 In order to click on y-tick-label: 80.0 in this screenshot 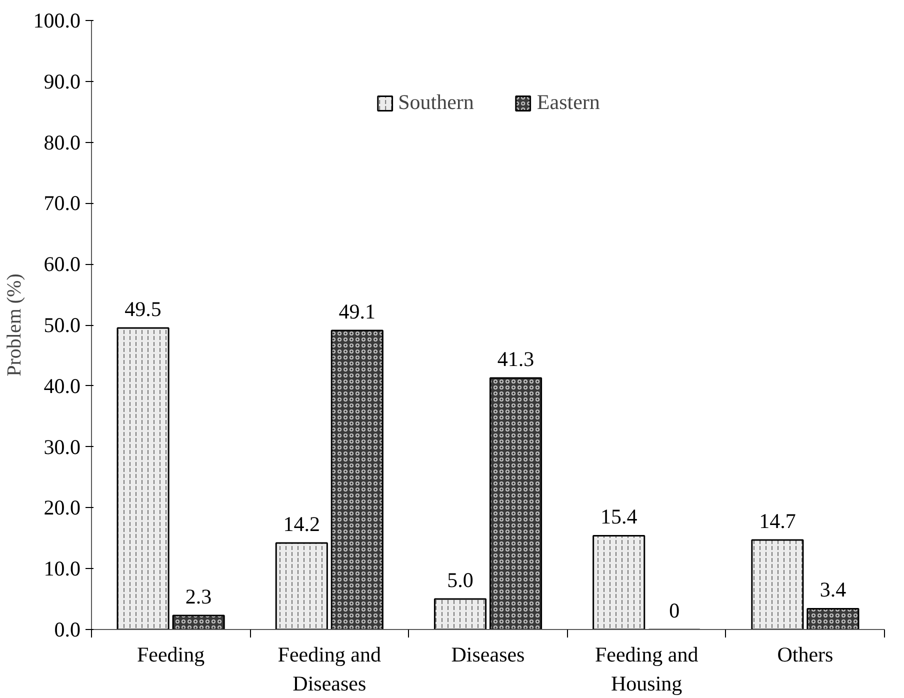, I will do `click(62, 142)`.